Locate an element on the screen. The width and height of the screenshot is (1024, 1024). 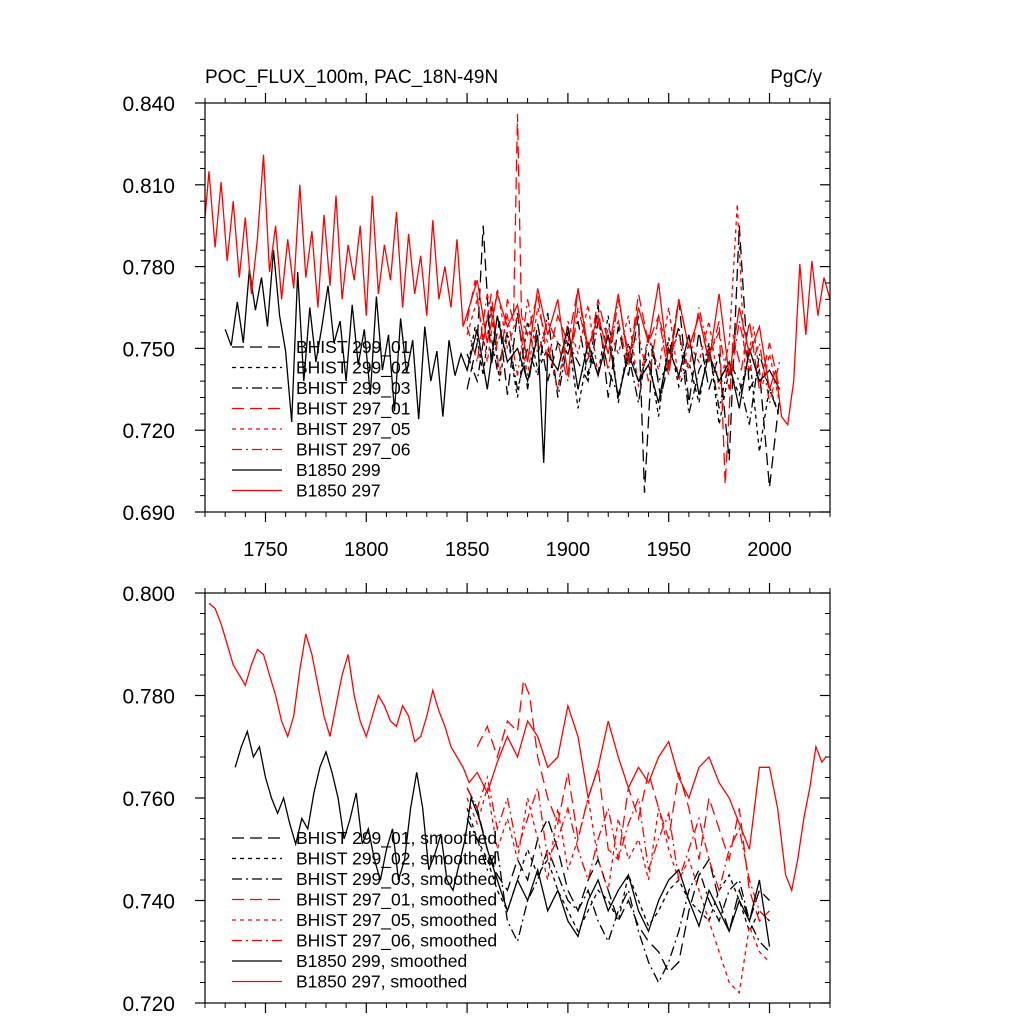
y-tick-label: 0.740 is located at coordinates (148, 902).